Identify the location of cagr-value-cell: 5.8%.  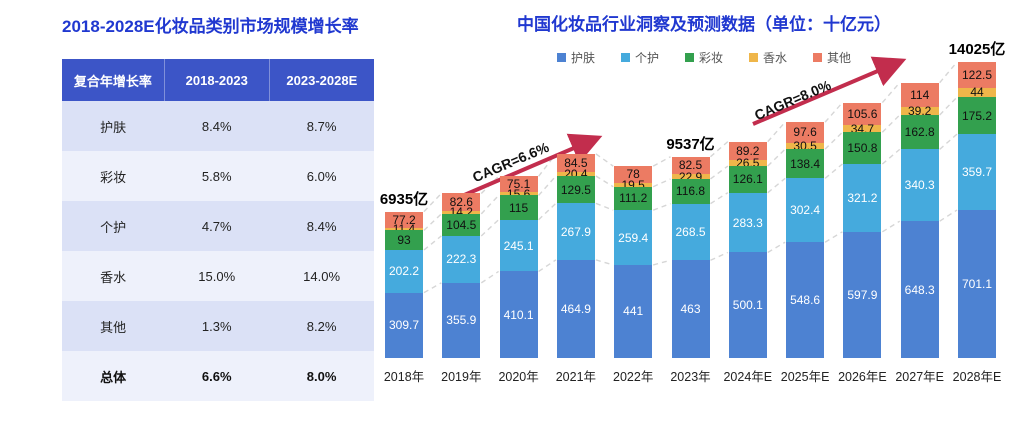
(217, 176).